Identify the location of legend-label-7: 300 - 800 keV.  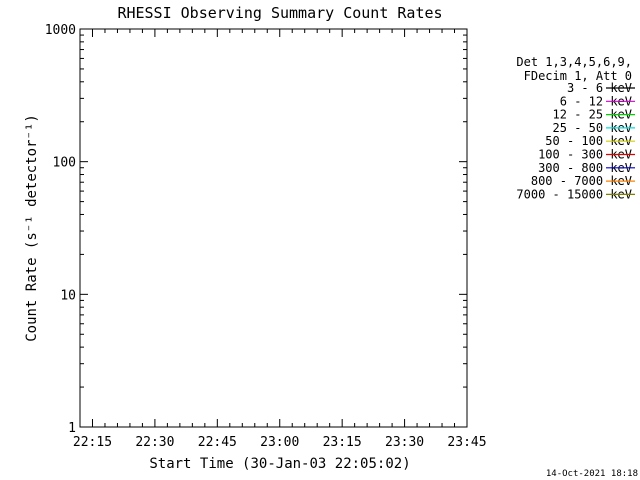
(585, 168).